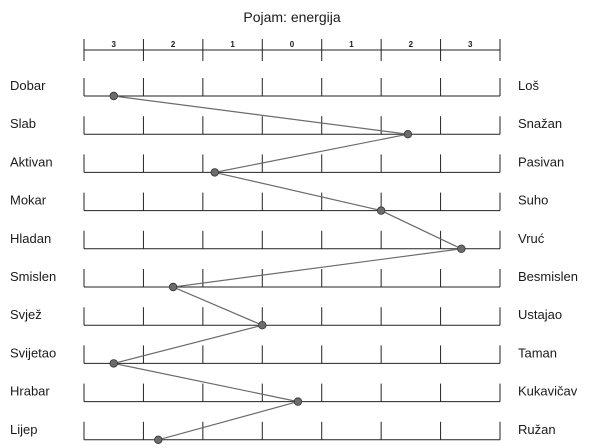  Describe the element at coordinates (531, 238) in the screenshot. I see `row-right-label: Vruć` at that location.